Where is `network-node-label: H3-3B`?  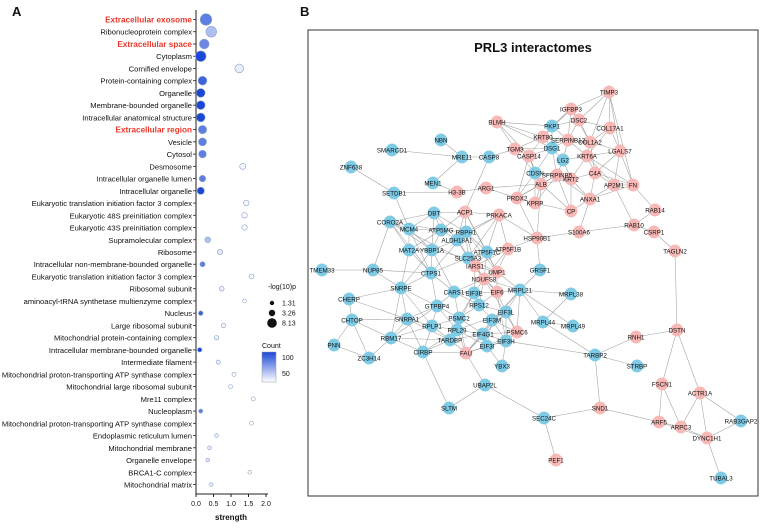
network-node-label: H3-3B is located at coordinates (457, 192).